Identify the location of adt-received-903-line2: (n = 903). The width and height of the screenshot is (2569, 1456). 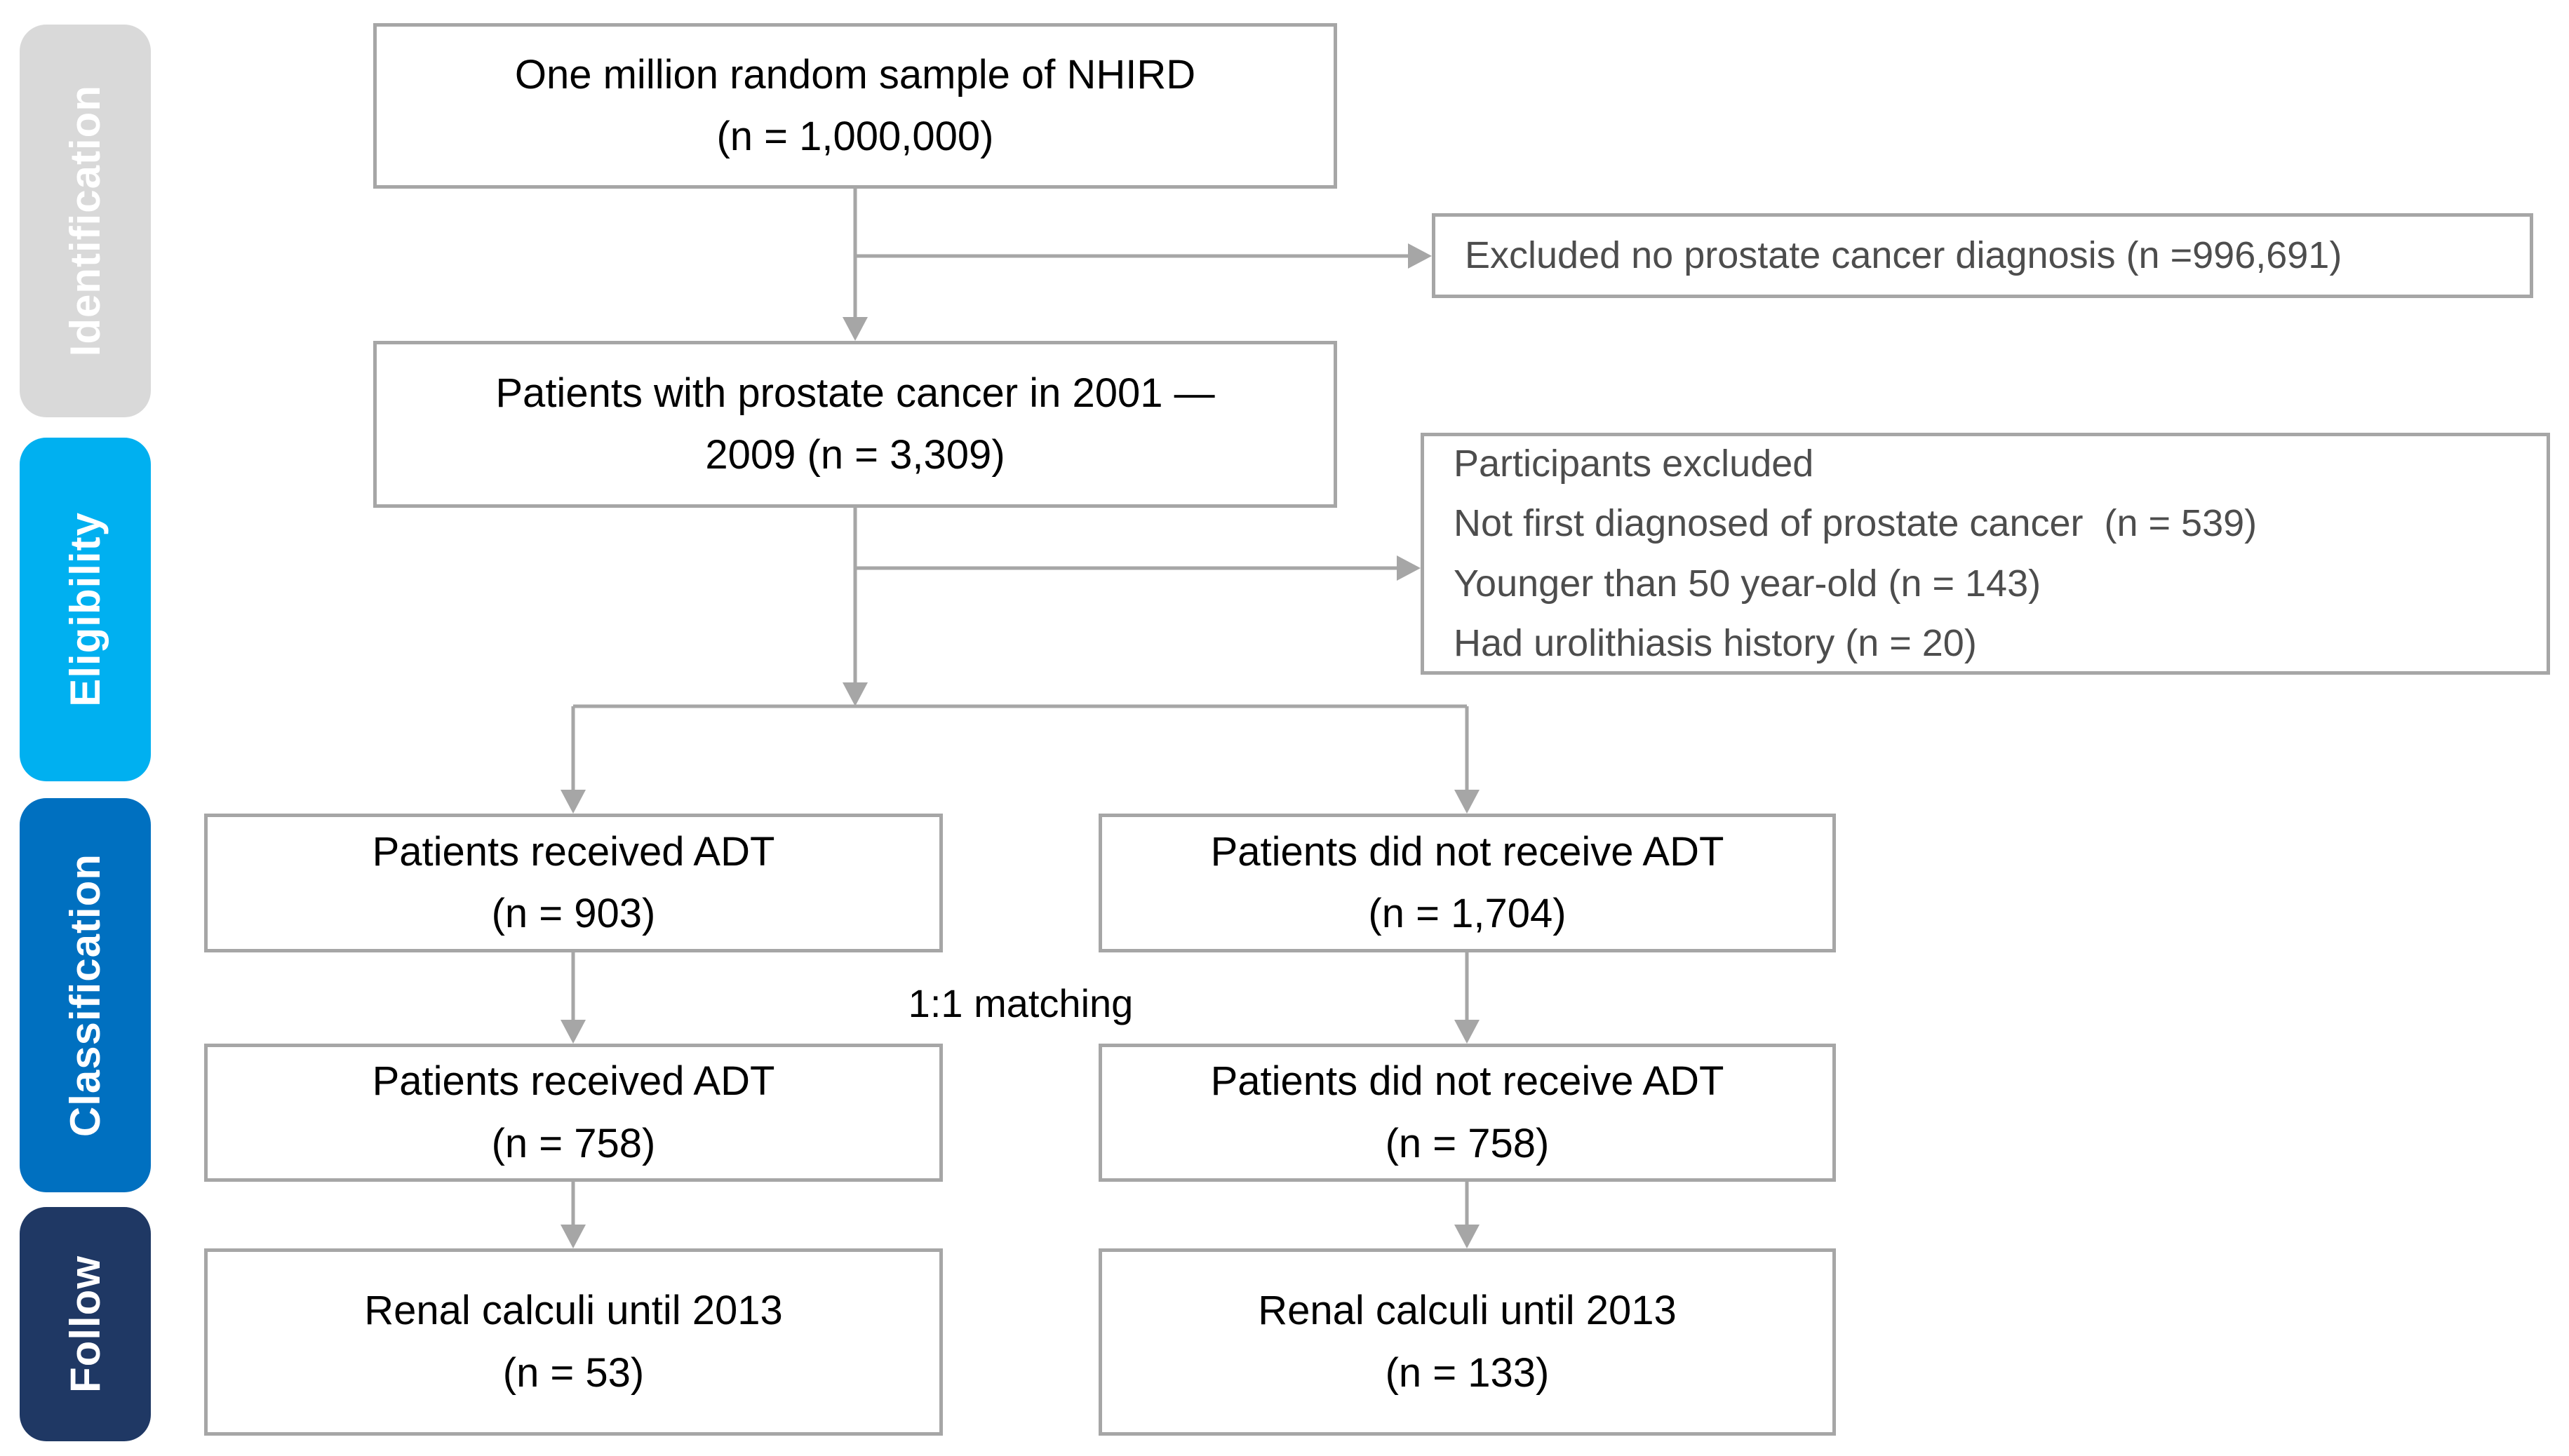
(573, 913).